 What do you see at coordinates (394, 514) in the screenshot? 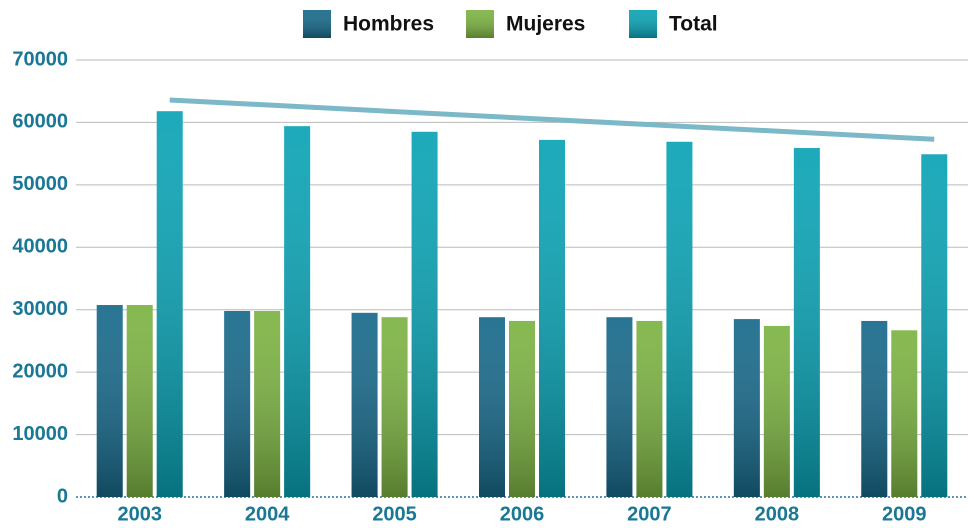
I see `x-tick-label: 2005` at bounding box center [394, 514].